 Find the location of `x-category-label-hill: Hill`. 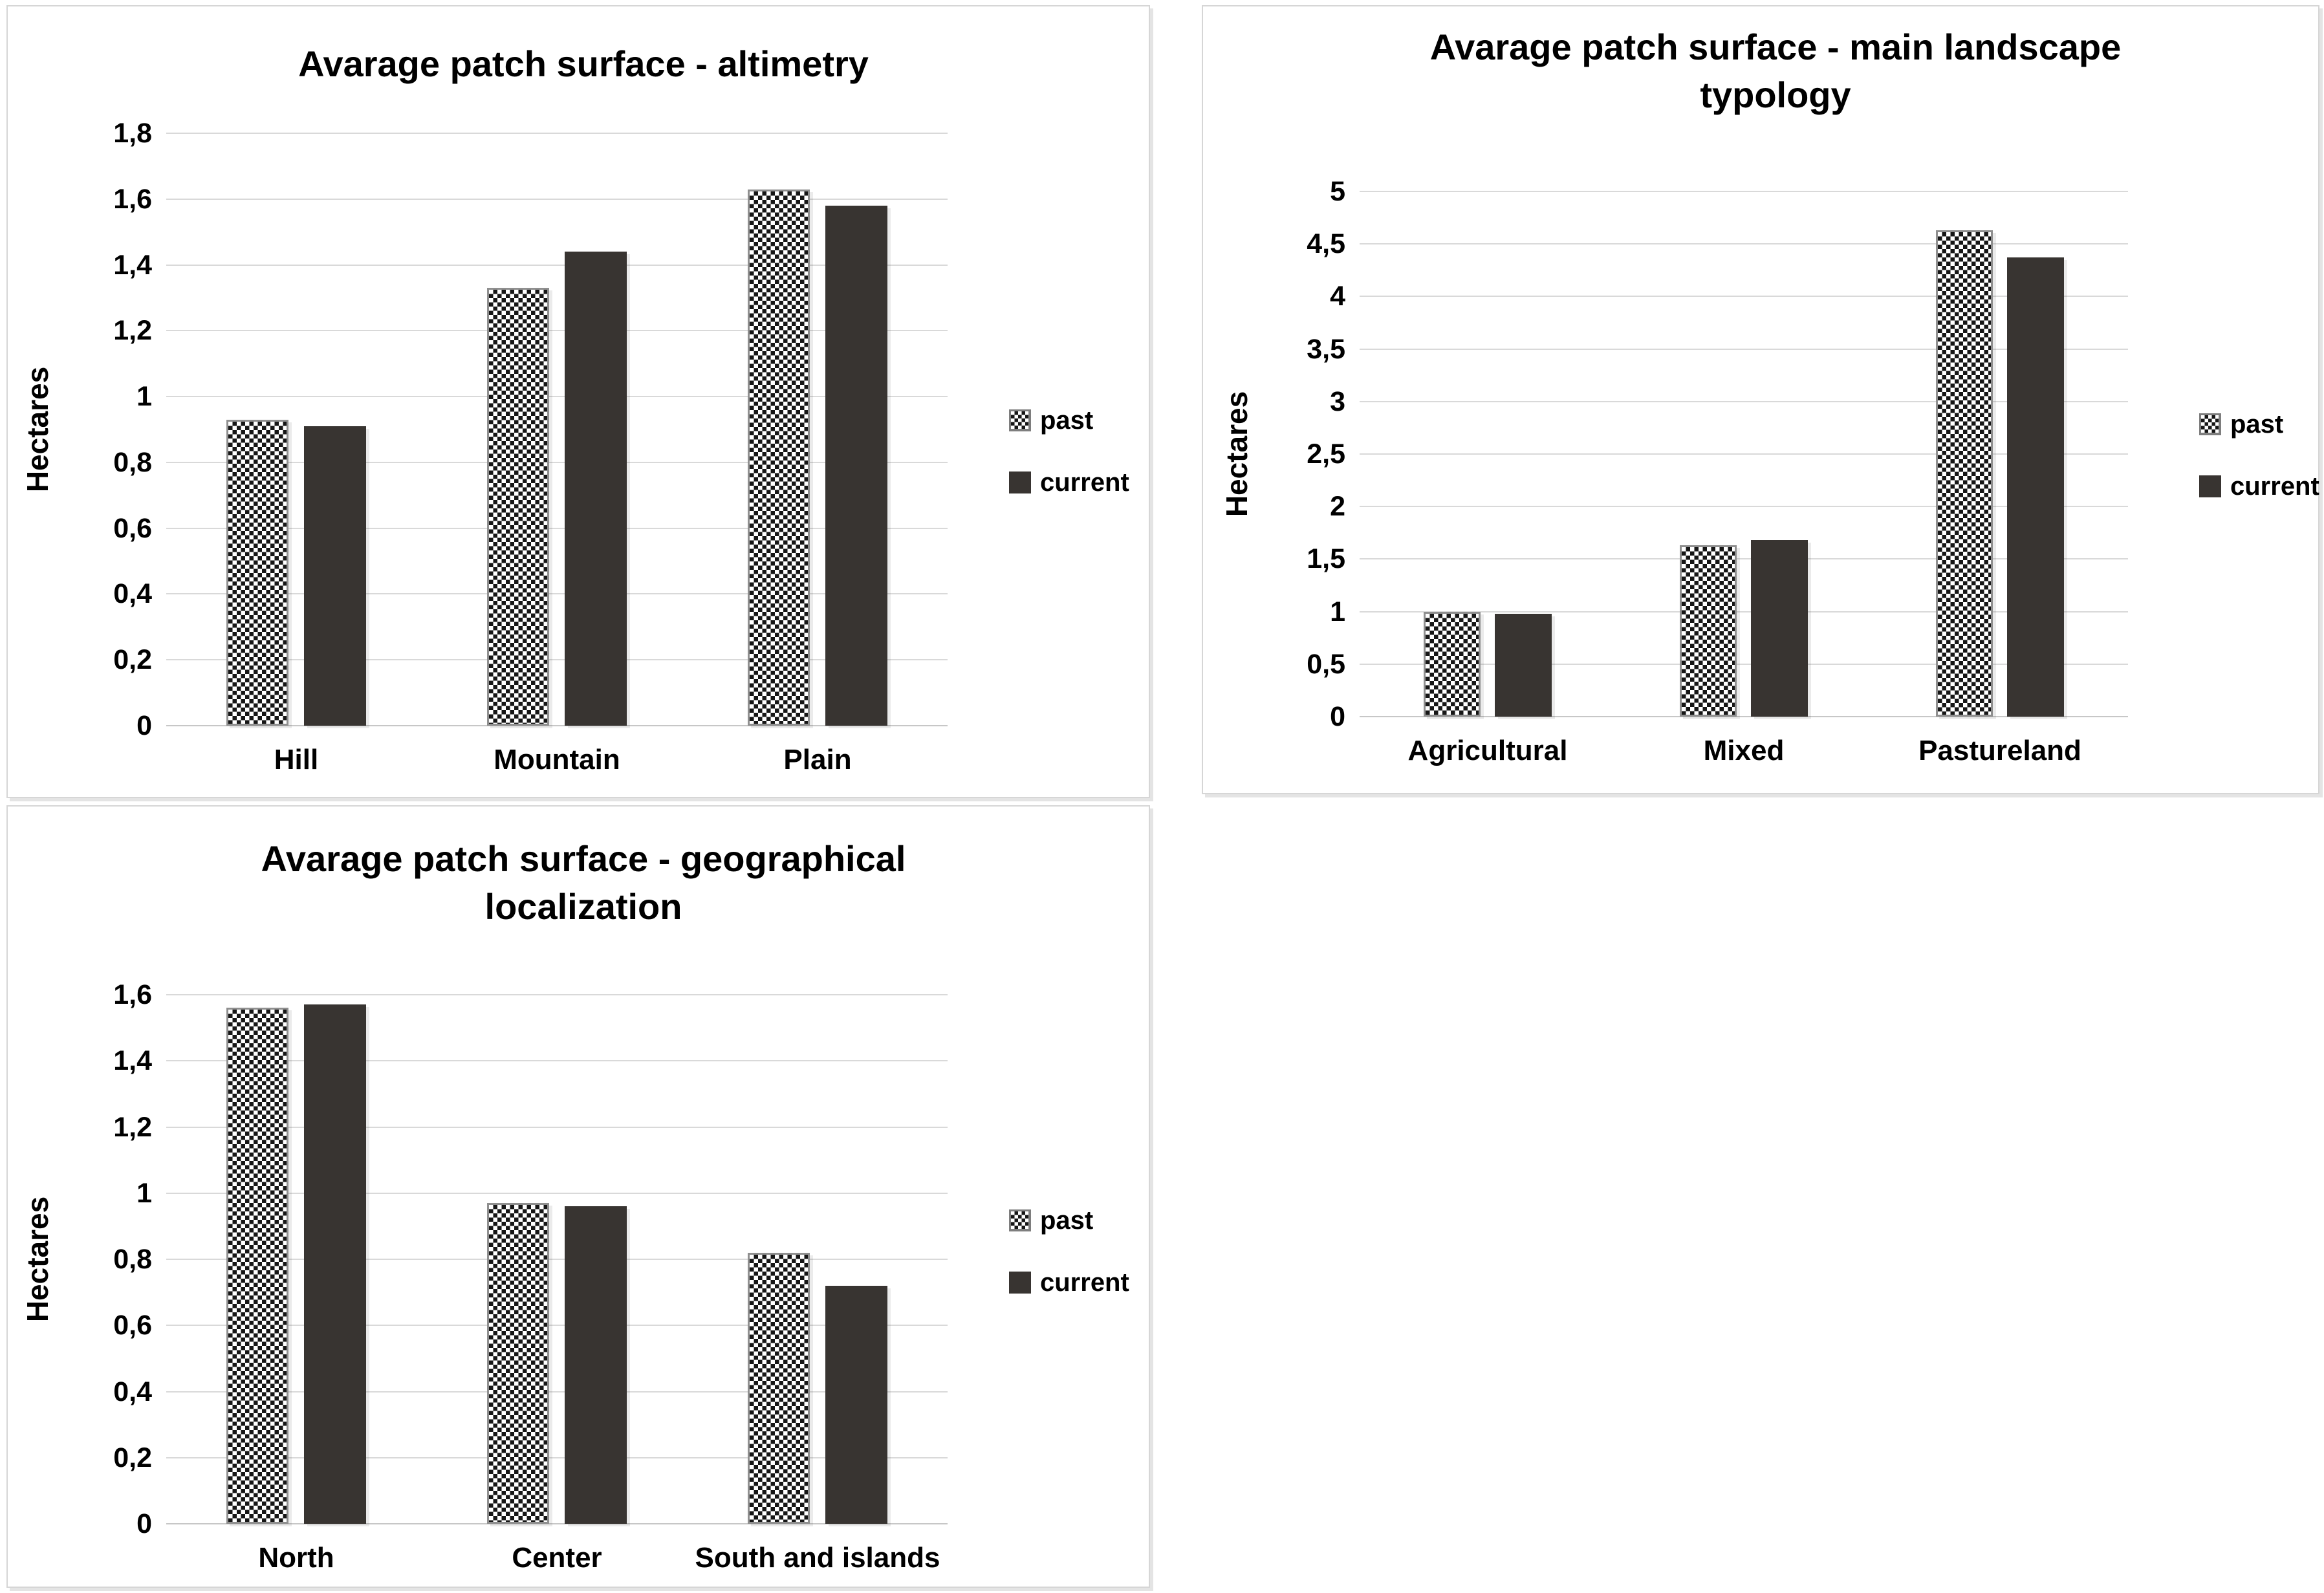

x-category-label-hill: Hill is located at coordinates (296, 759).